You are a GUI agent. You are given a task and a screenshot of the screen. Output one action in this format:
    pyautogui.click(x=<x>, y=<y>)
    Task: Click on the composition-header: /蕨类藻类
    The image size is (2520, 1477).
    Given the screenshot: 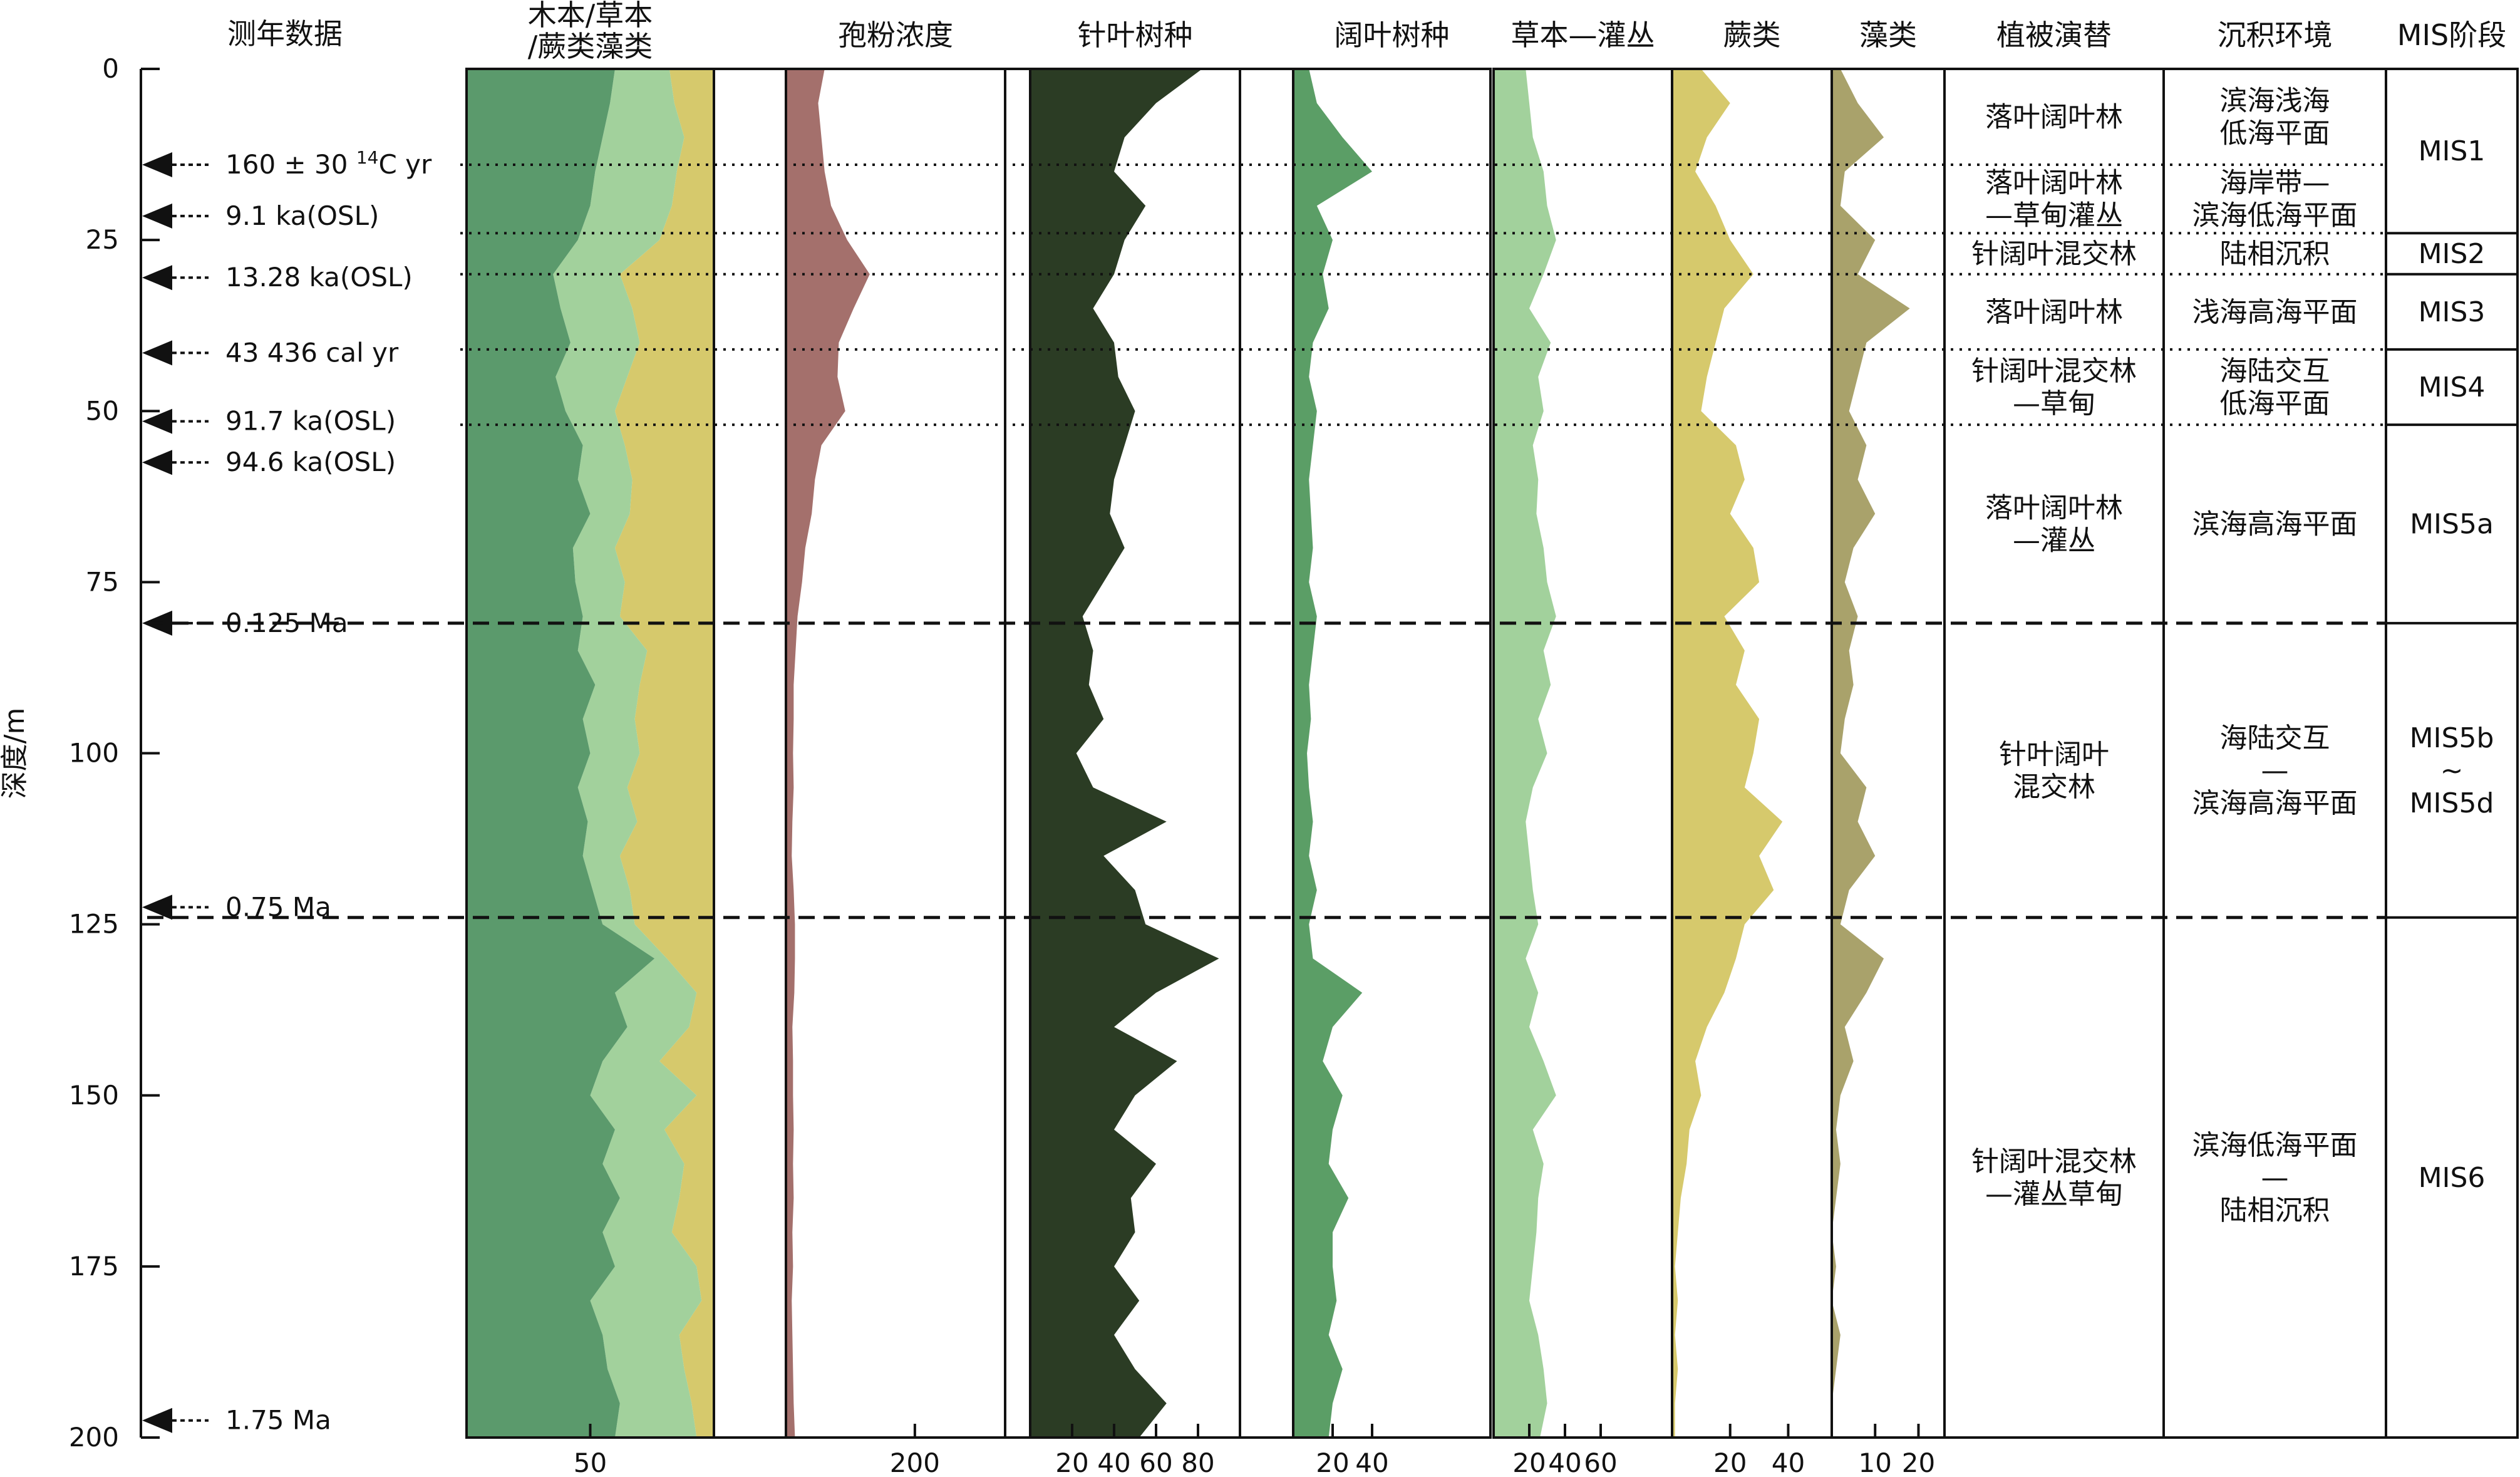 What is the action you would take?
    pyautogui.click(x=590, y=46)
    